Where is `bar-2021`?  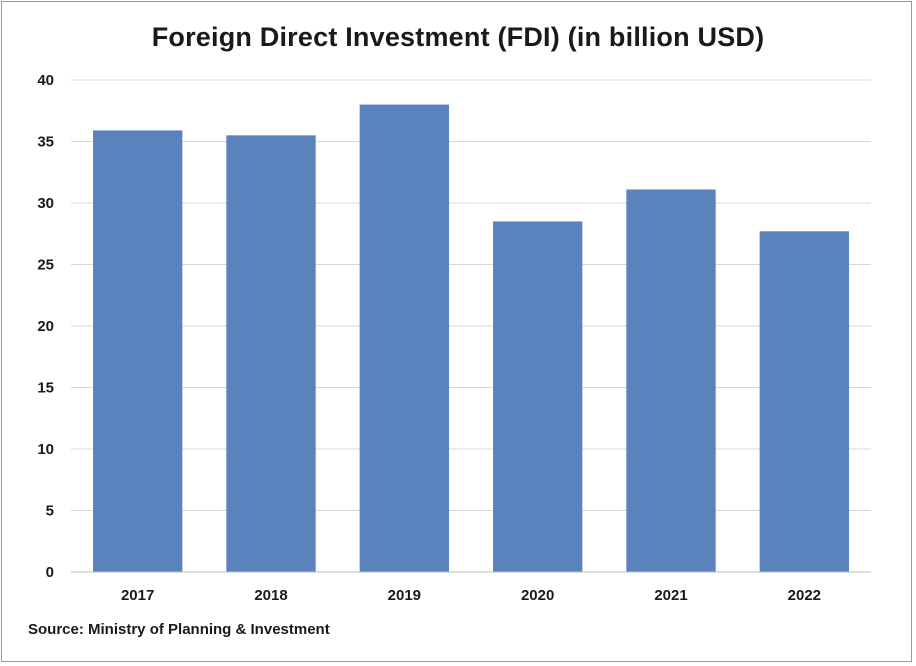
bar-2021 is located at coordinates (671, 380).